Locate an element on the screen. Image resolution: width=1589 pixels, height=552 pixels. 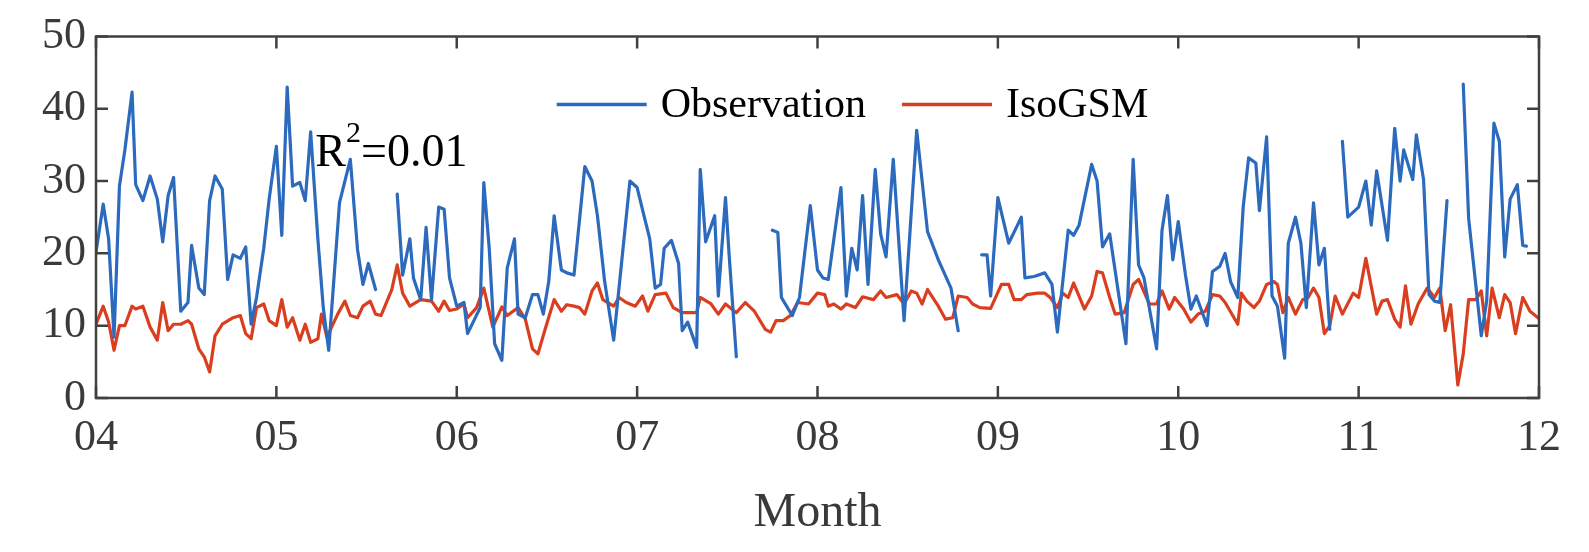
legend-label: IsoGSM is located at coordinates (1077, 103).